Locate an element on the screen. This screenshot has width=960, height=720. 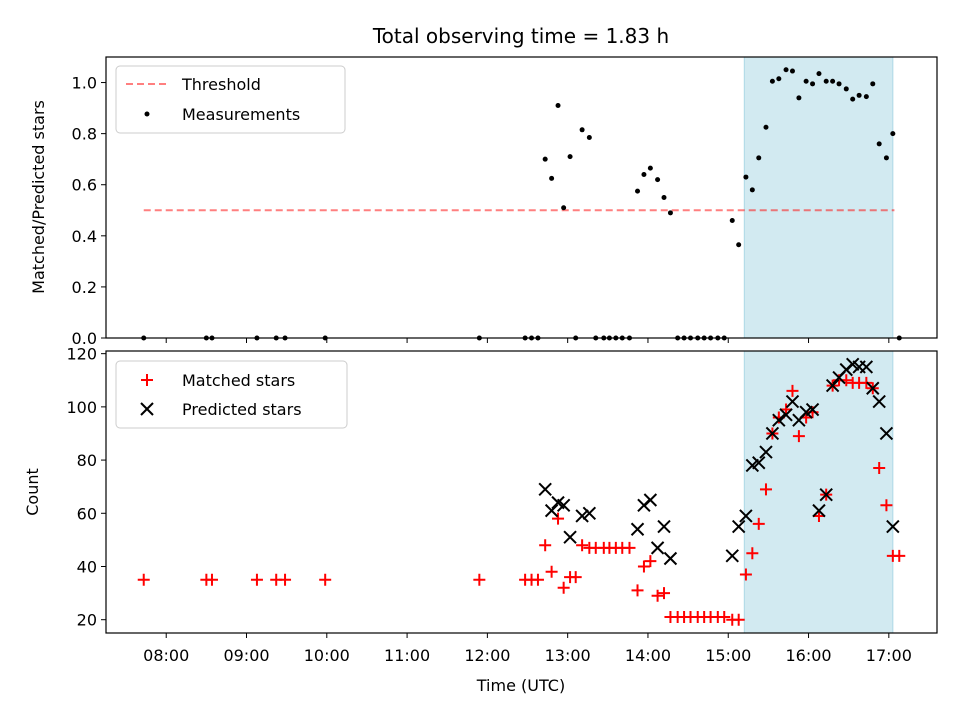
top-y-tick-label: 0.6 is located at coordinates (84, 185).